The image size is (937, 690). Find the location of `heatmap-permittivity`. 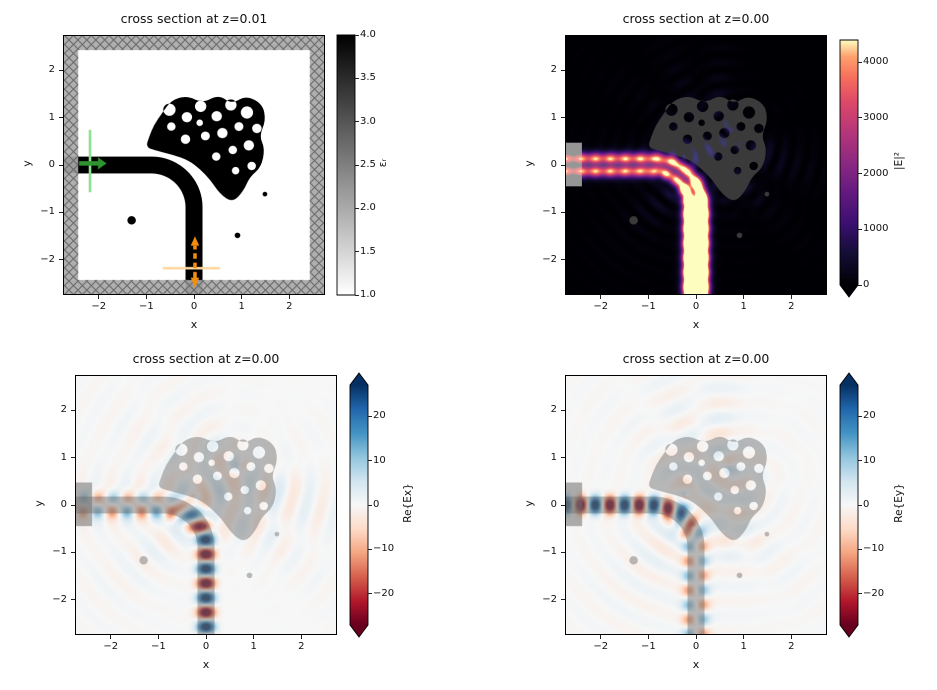

heatmap-permittivity is located at coordinates (194, 165).